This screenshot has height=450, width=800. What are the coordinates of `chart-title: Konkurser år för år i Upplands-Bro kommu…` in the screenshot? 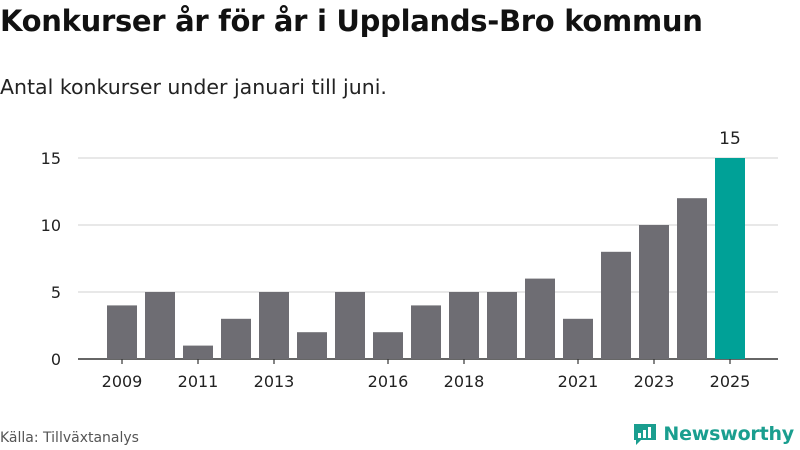 It's located at (351, 21).